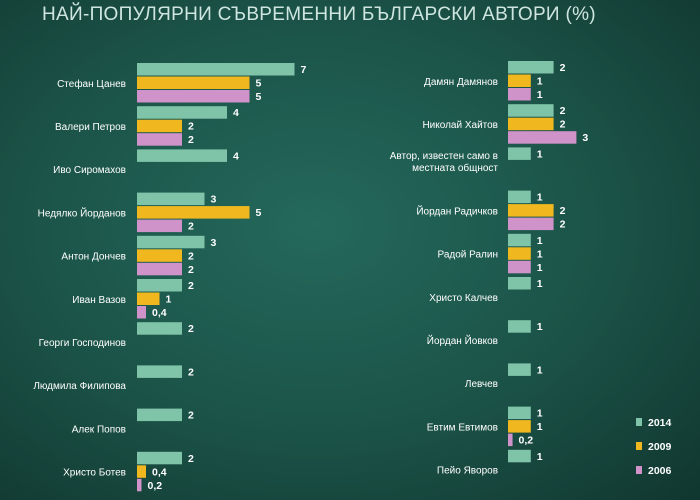 The width and height of the screenshot is (700, 500). Describe the element at coordinates (139, 485) in the screenshot. I see `bar-2006-христо-ботев` at that location.